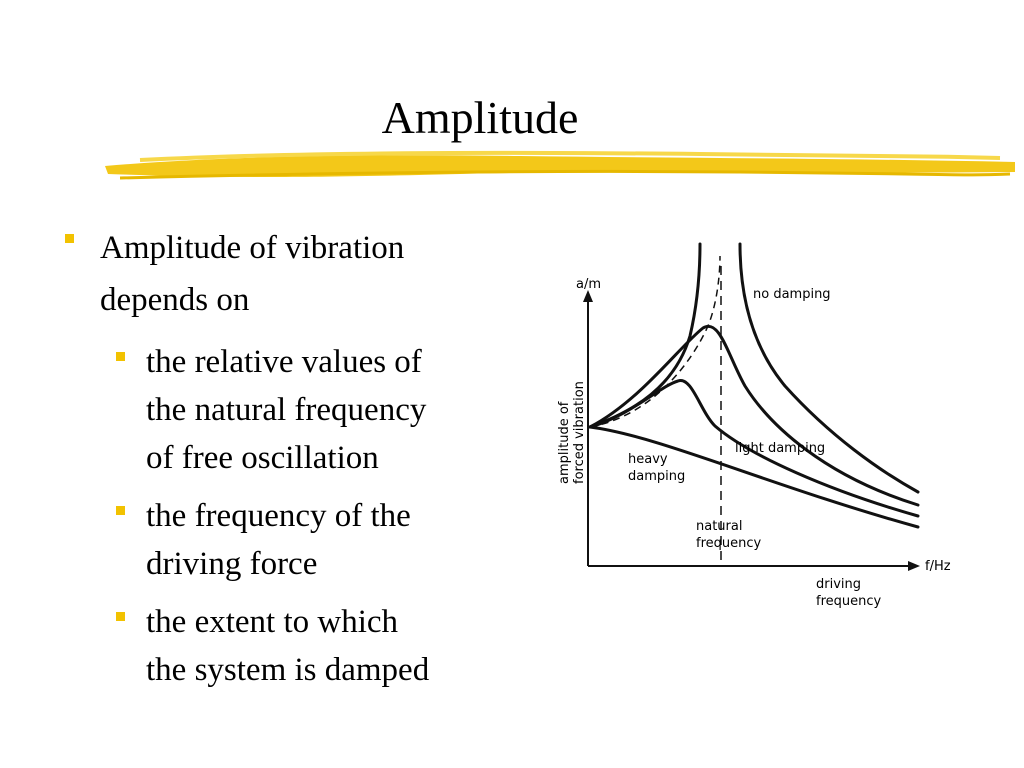  I want to click on sub-bullet-text: of free oscillation, so click(262, 458).